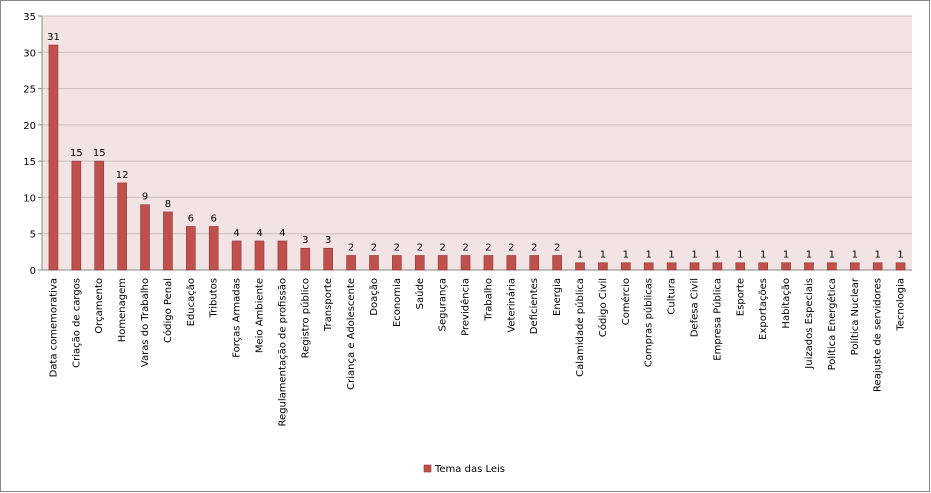 This screenshot has width=931, height=493. Describe the element at coordinates (260, 315) in the screenshot. I see `x-tick-label: Meio Ambiente` at that location.